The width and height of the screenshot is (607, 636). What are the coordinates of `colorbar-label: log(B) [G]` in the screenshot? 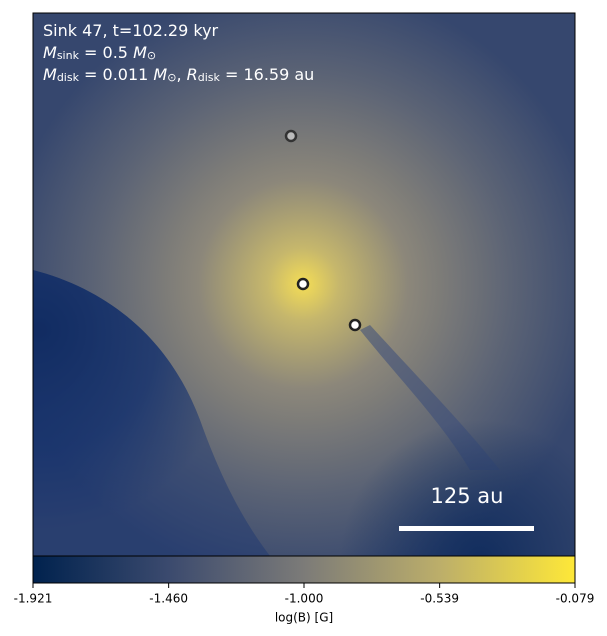 It's located at (304, 618).